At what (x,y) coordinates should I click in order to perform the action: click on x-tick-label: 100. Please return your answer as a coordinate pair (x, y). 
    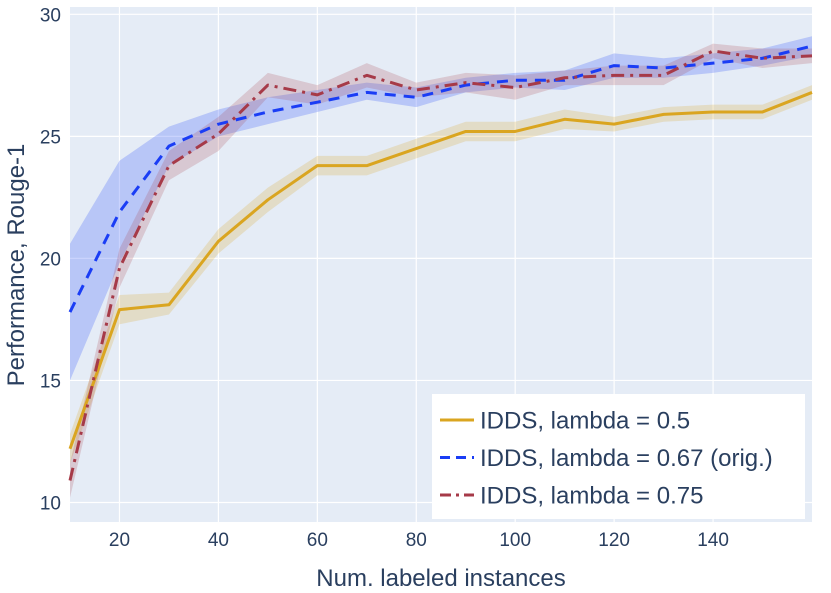
    Looking at the image, I should click on (515, 540).